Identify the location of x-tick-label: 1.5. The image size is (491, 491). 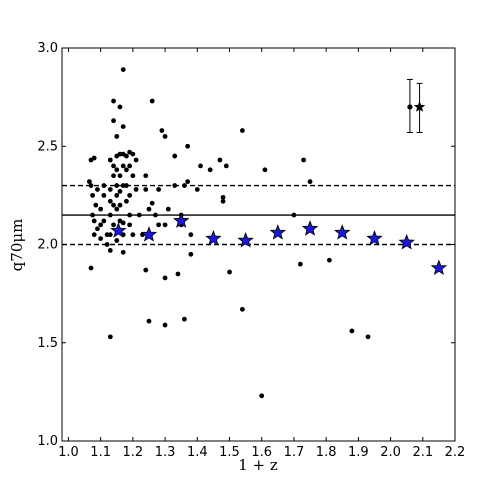
(229, 452).